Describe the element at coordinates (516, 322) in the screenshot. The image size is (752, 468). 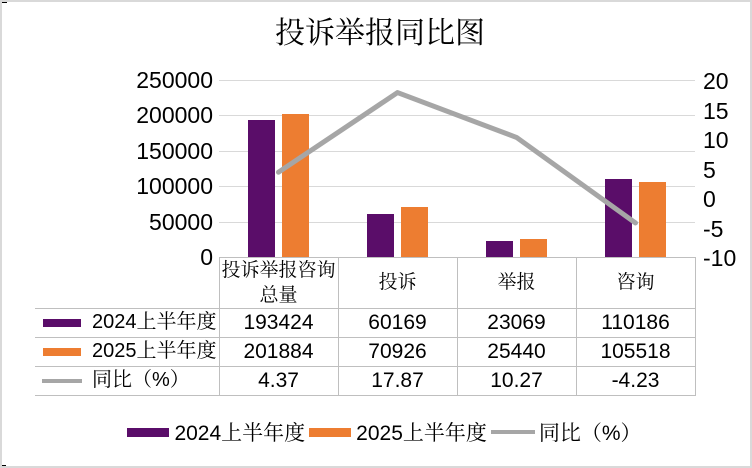
I see `table-value-cell: 23069` at that location.